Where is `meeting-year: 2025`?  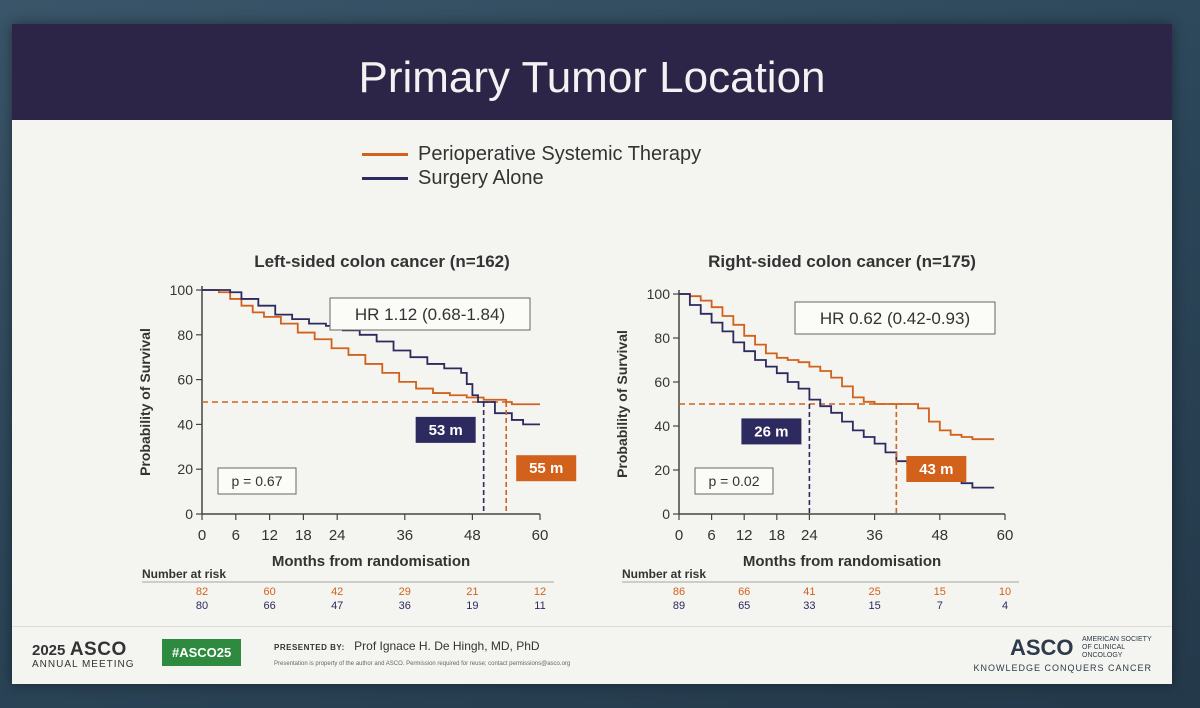 meeting-year: 2025 is located at coordinates (49, 650).